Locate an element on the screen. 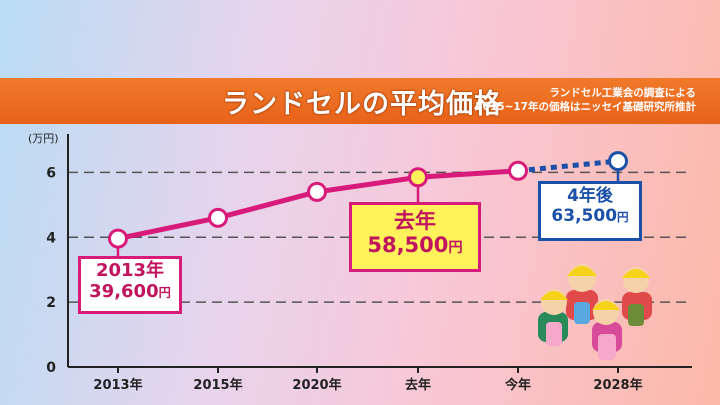 Image resolution: width=720 pixels, height=405 pixels. callout-last-year-yen: 円 is located at coordinates (455, 248).